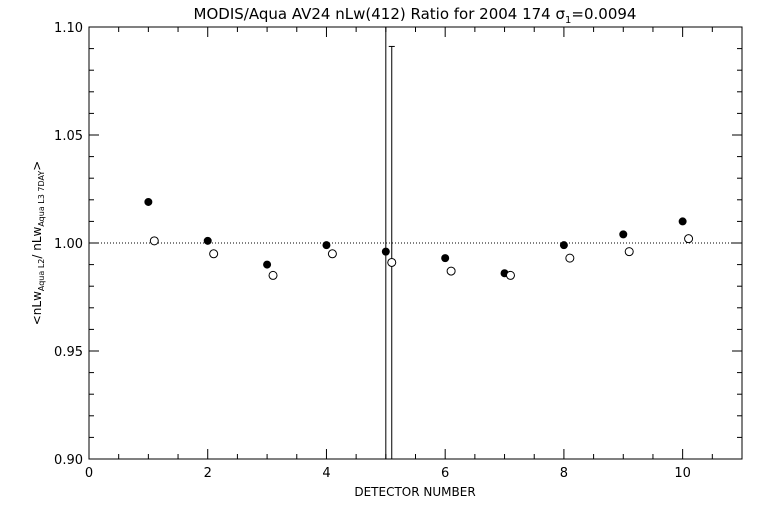 This screenshot has height=512, width=768. I want to click on y-axis-label-open: <nLw, so click(37, 308).